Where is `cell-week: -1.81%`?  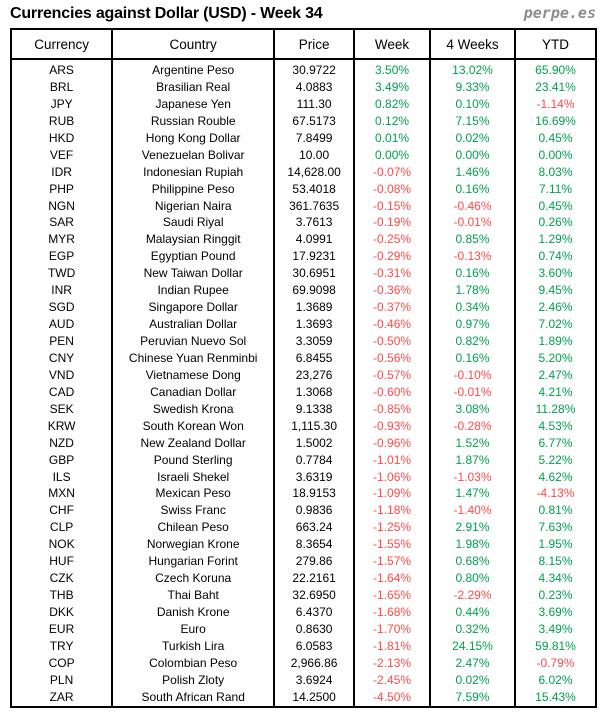 cell-week: -1.81% is located at coordinates (392, 646).